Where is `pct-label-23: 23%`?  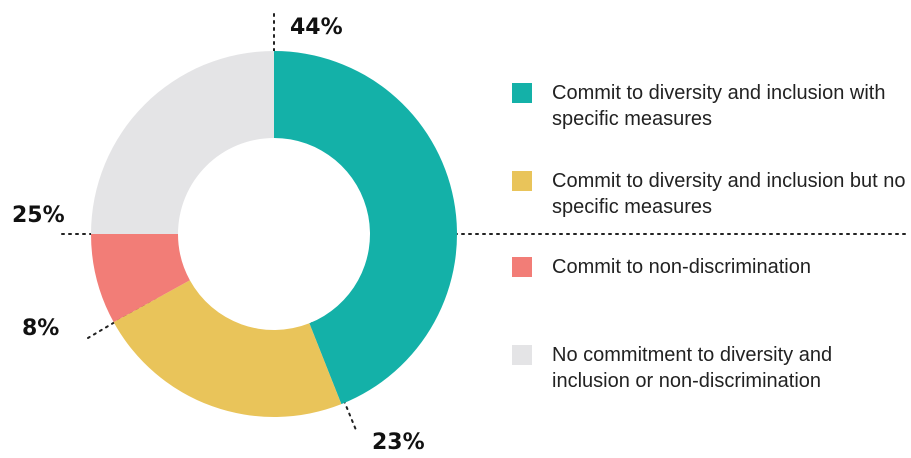
pct-label-23: 23% is located at coordinates (398, 441).